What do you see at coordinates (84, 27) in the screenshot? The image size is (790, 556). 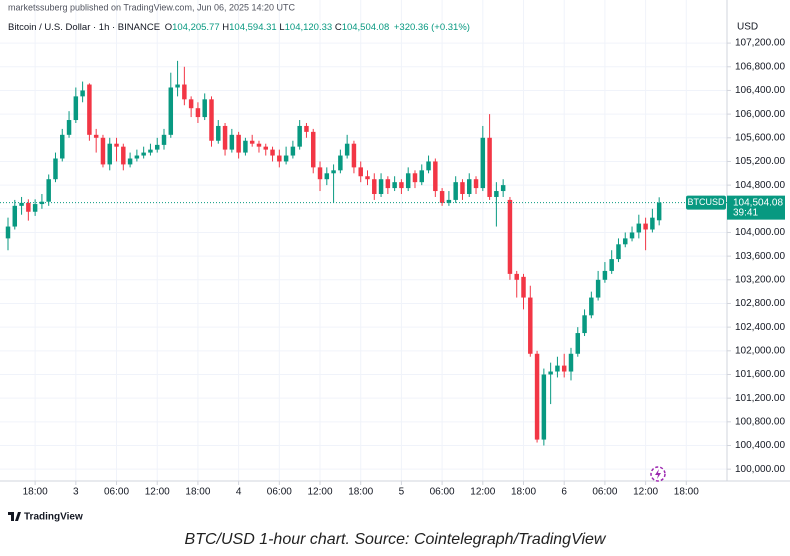 I see `symbol-title: Bitcoin / U.S. Dollar · 1h · BINANCE` at bounding box center [84, 27].